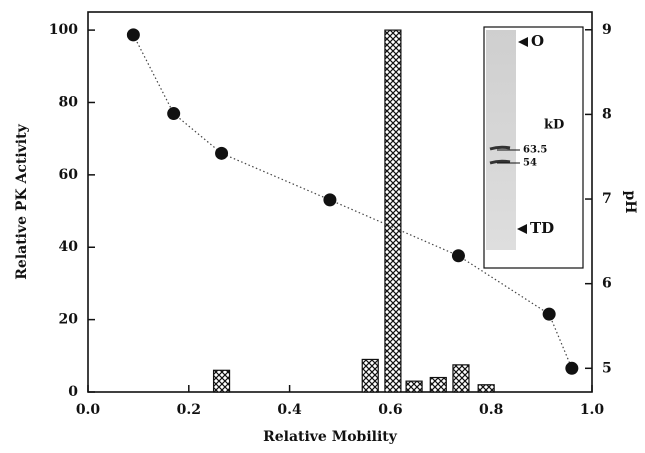  Describe the element at coordinates (69, 102) in the screenshot. I see `y-tick-label: 80` at that location.